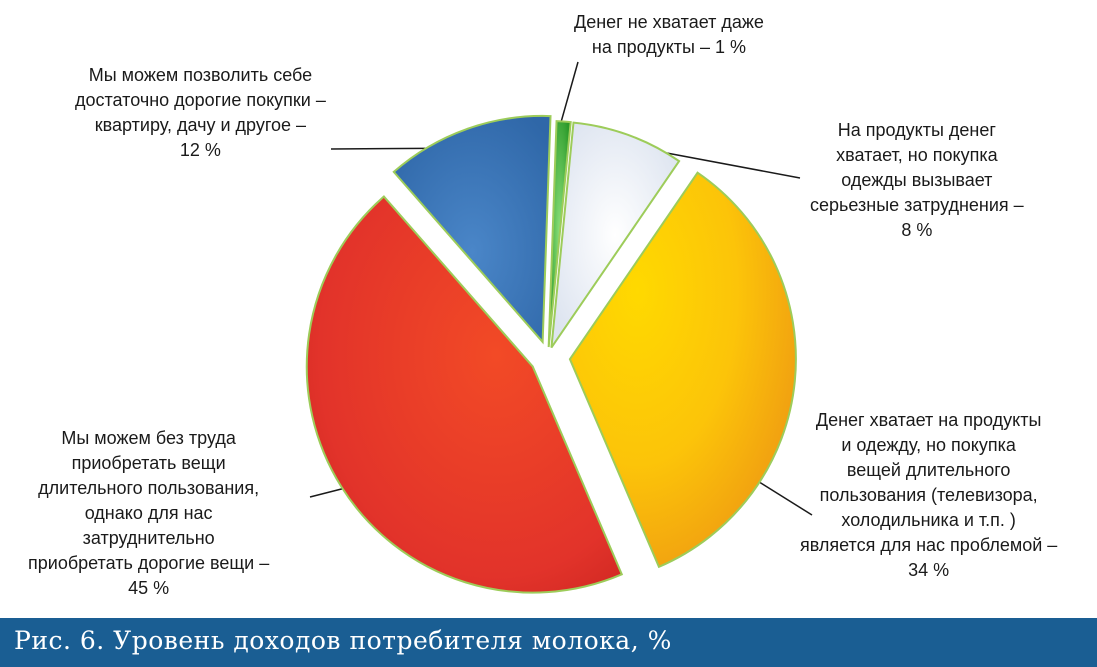 The image size is (1097, 667). What do you see at coordinates (200, 75) in the screenshot?
I see `slice-label-line: Мы можем позволить себе` at bounding box center [200, 75].